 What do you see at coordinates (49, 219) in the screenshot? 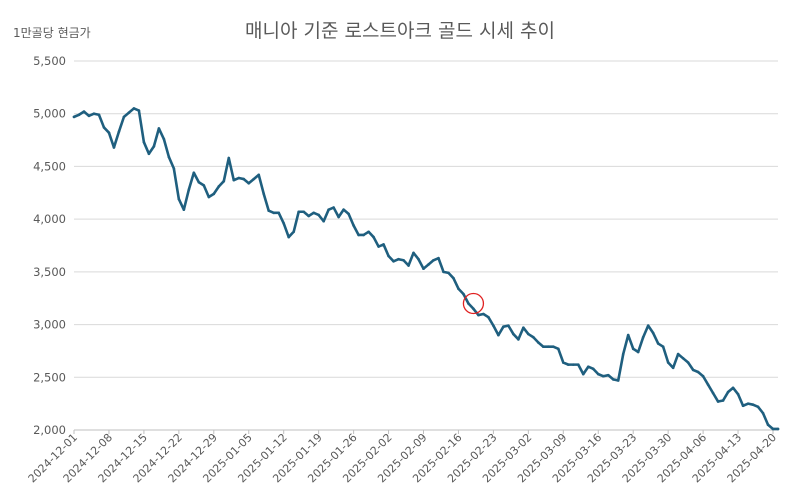
I see `y-tick-label: 4,000` at bounding box center [49, 219].